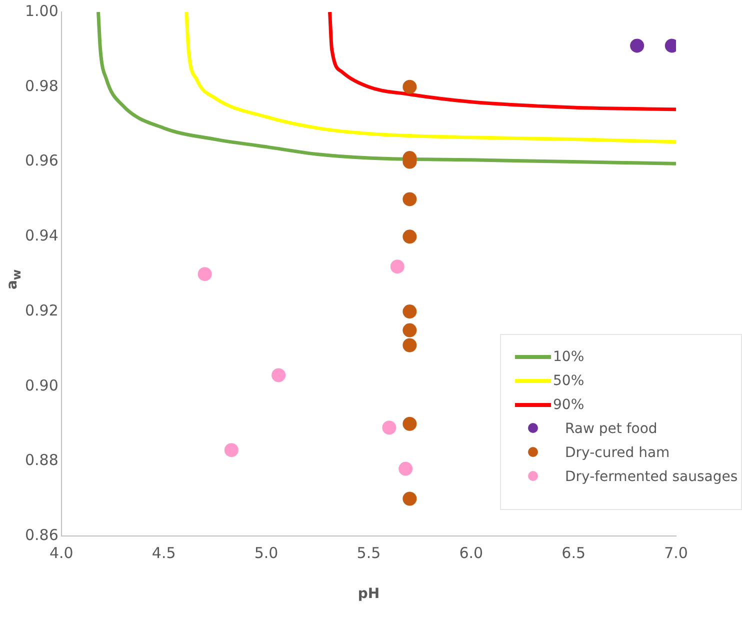  Describe the element at coordinates (369, 594) in the screenshot. I see `x-axis-title: pH` at that location.